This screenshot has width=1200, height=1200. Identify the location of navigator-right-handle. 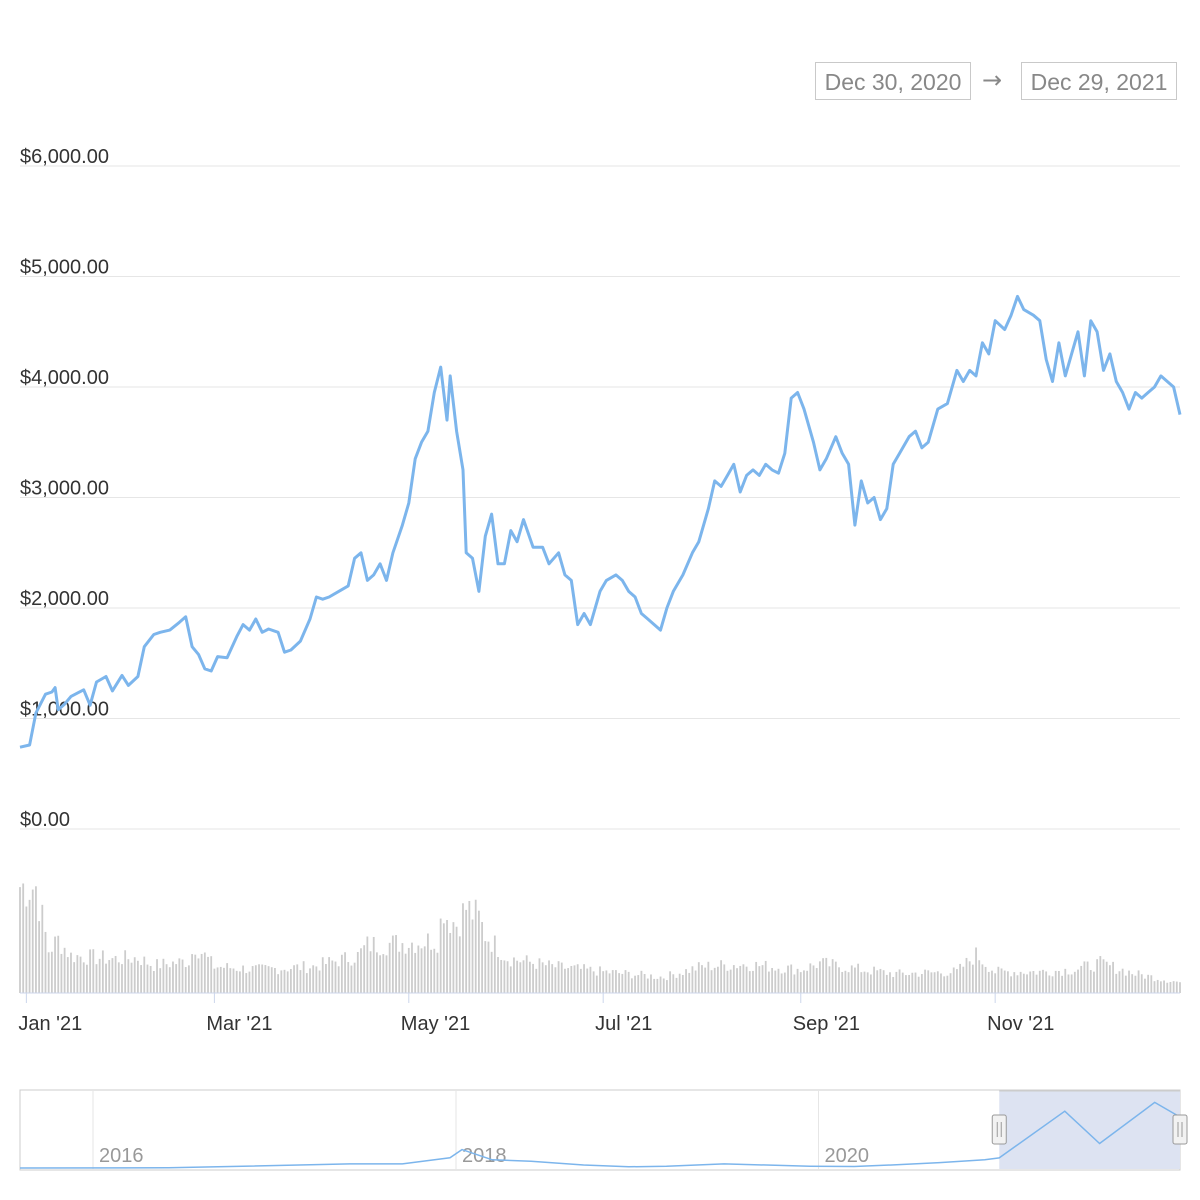
(1180, 1129).